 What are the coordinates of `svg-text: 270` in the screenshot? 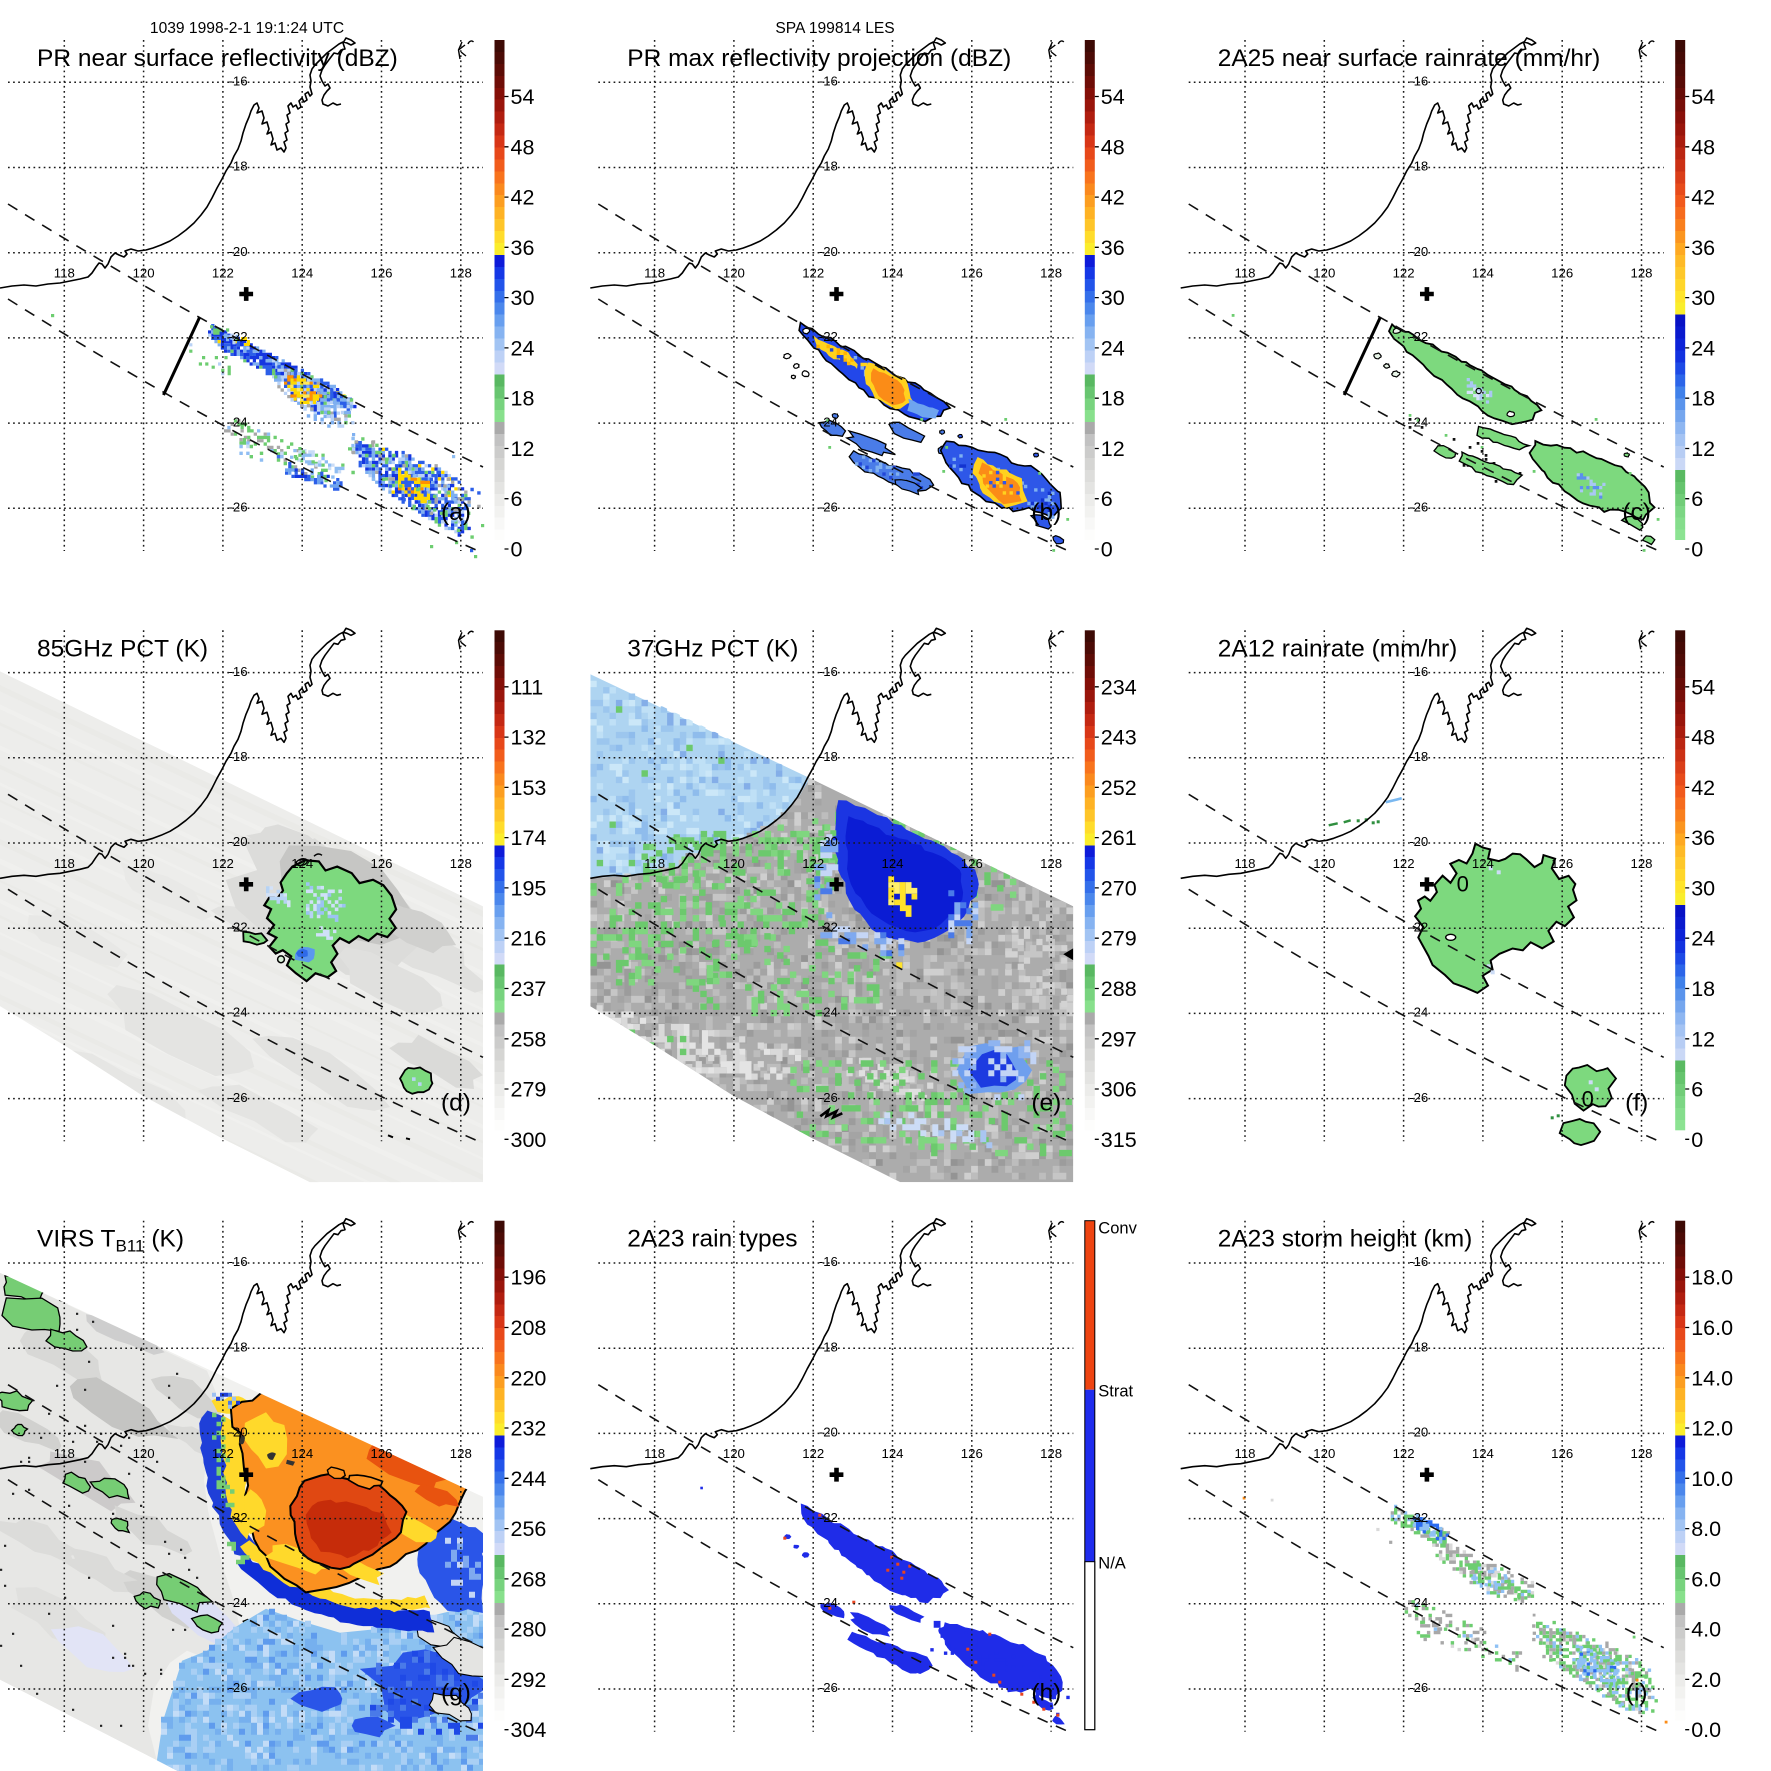 It's located at (1119, 888).